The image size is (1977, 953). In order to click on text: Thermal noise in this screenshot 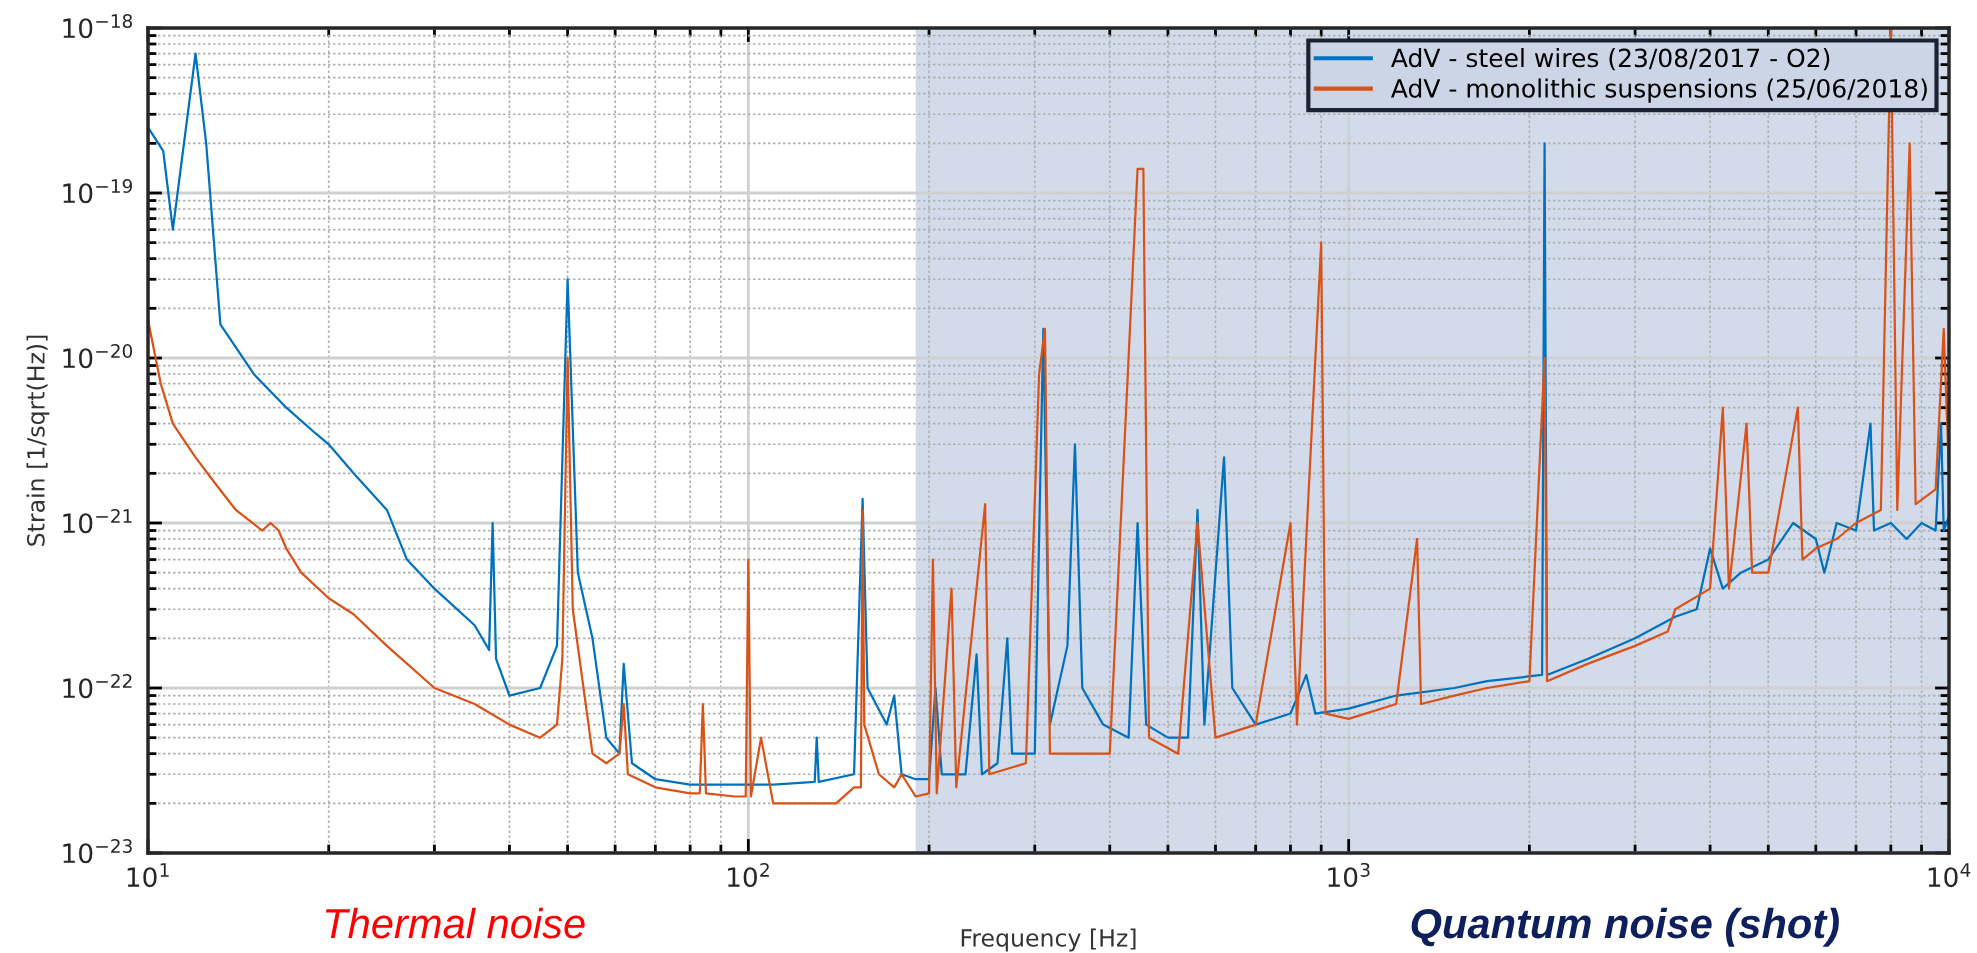, I will do `click(455, 923)`.